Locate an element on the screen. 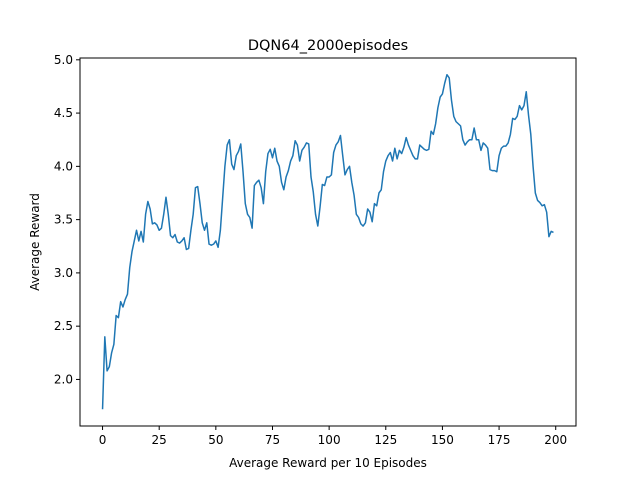 This screenshot has height=480, width=640. x-tick-label: 50 is located at coordinates (215, 440).